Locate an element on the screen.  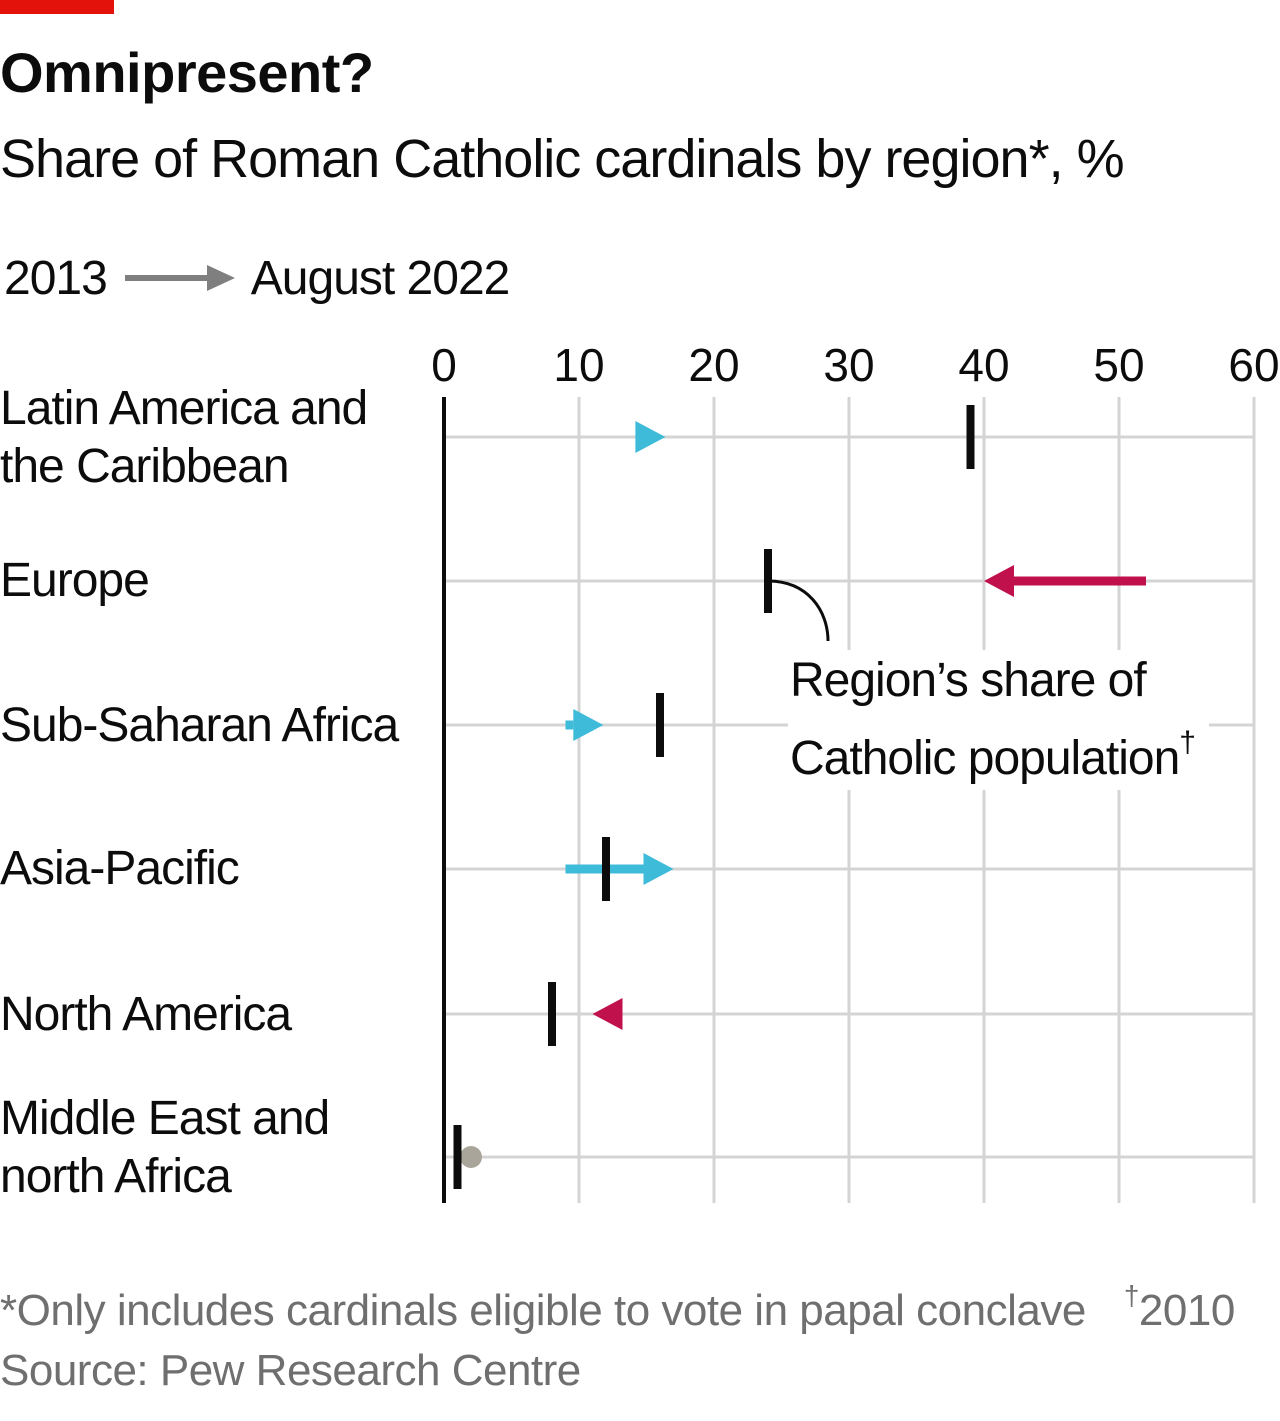
legend: 2013 August 2022 is located at coordinates (257, 278).